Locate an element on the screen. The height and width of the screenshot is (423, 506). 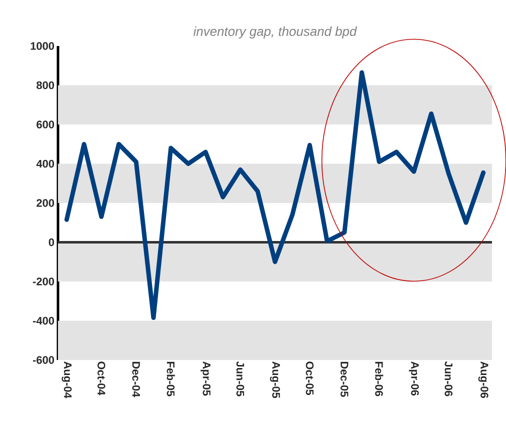
y-tick-label: 200 is located at coordinates (45, 203).